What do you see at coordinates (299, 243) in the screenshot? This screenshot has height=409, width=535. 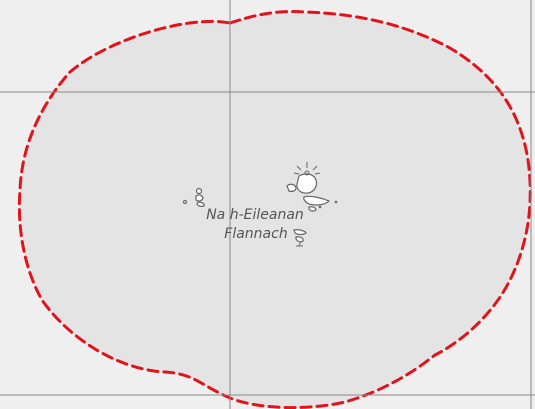 I see `beacon-icon` at bounding box center [299, 243].